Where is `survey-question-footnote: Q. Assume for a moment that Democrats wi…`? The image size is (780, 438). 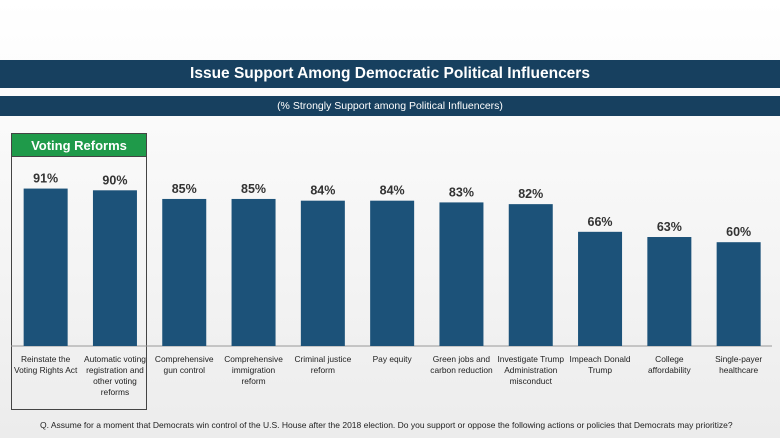
survey-question-footnote: Q. Assume for a moment that Democrats wi… is located at coordinates (386, 425).